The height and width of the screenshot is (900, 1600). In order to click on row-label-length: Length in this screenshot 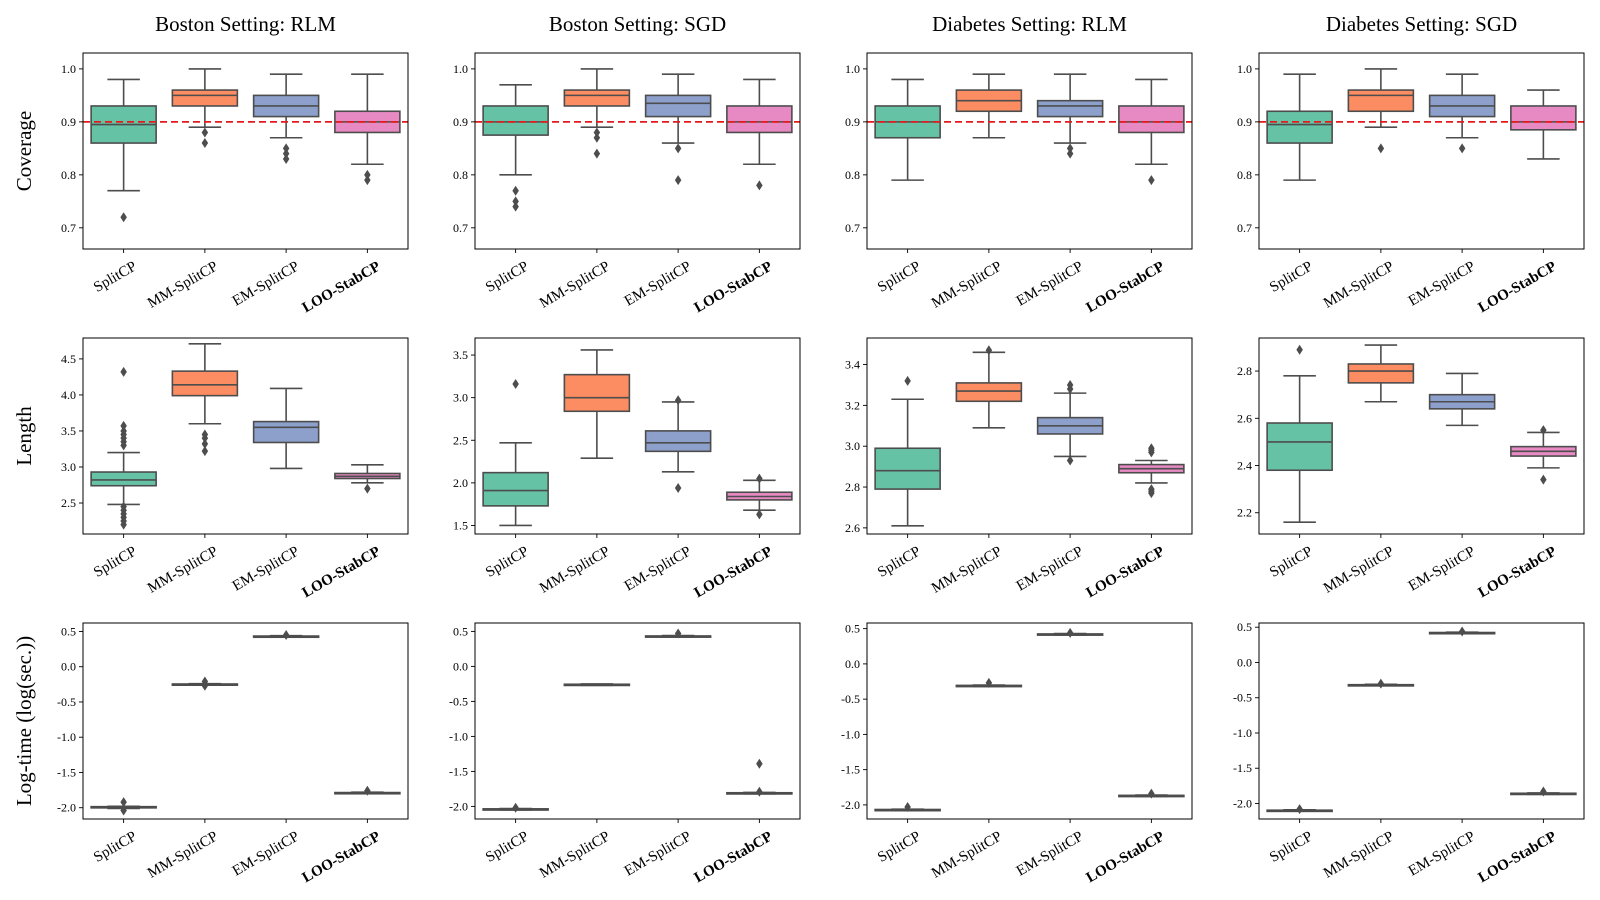, I will do `click(24, 436)`.